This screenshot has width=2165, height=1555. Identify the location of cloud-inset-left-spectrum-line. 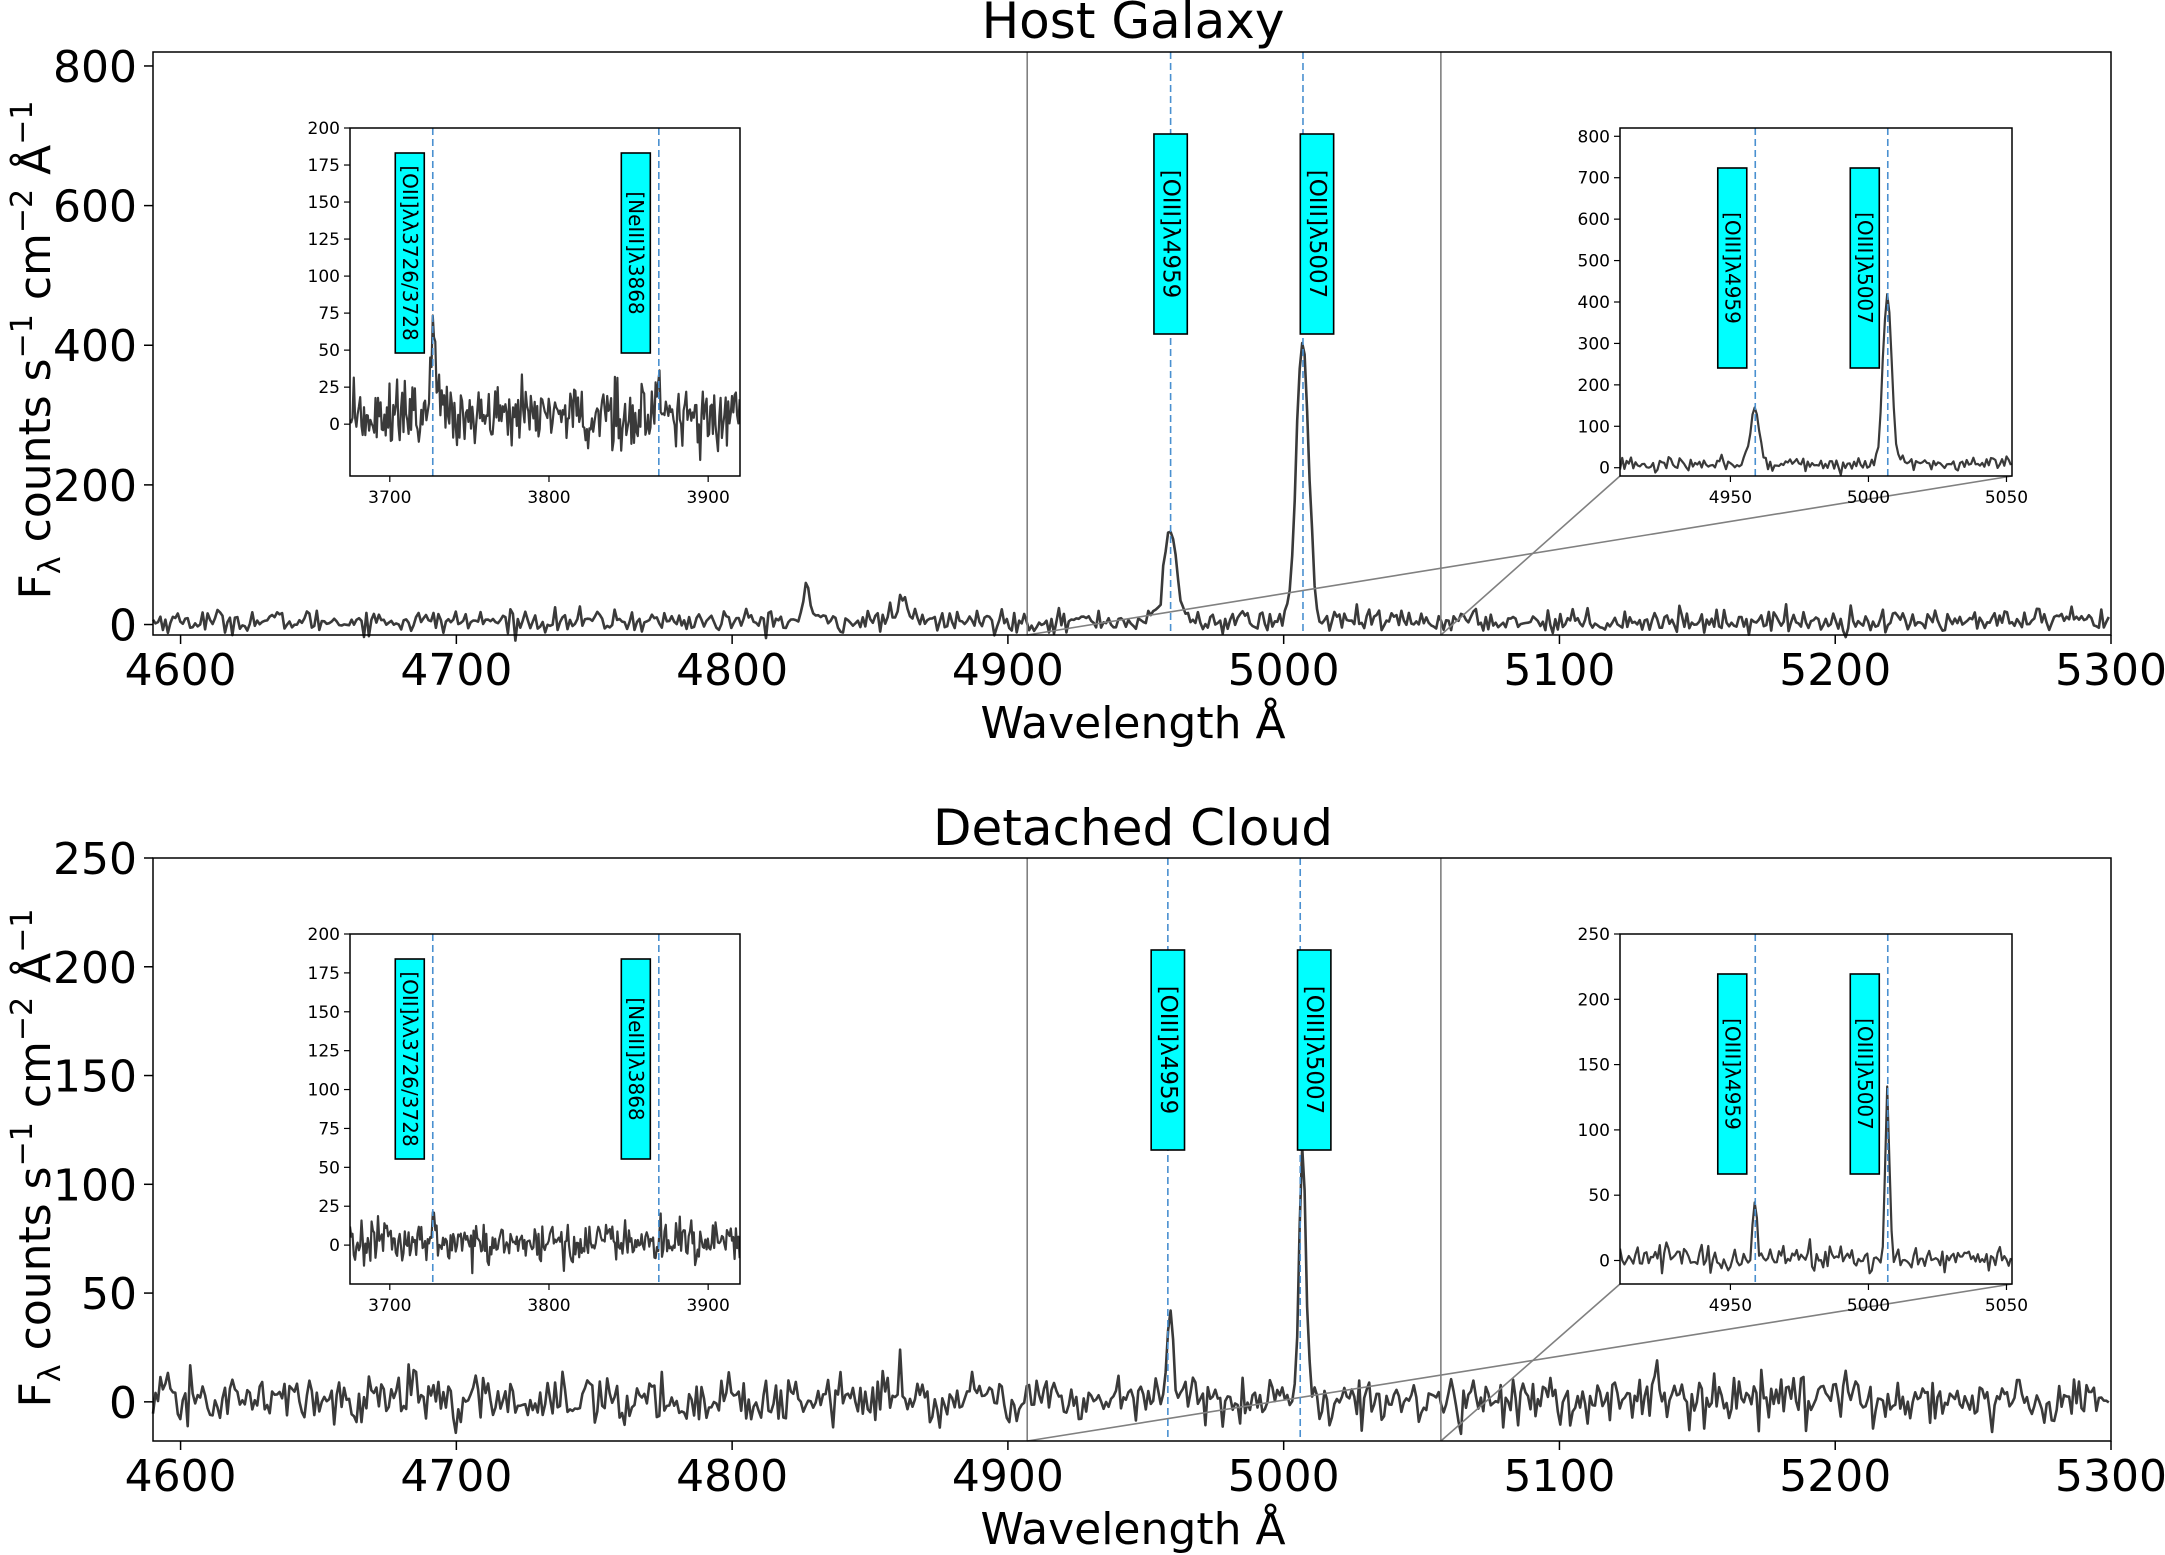
(545, 1243).